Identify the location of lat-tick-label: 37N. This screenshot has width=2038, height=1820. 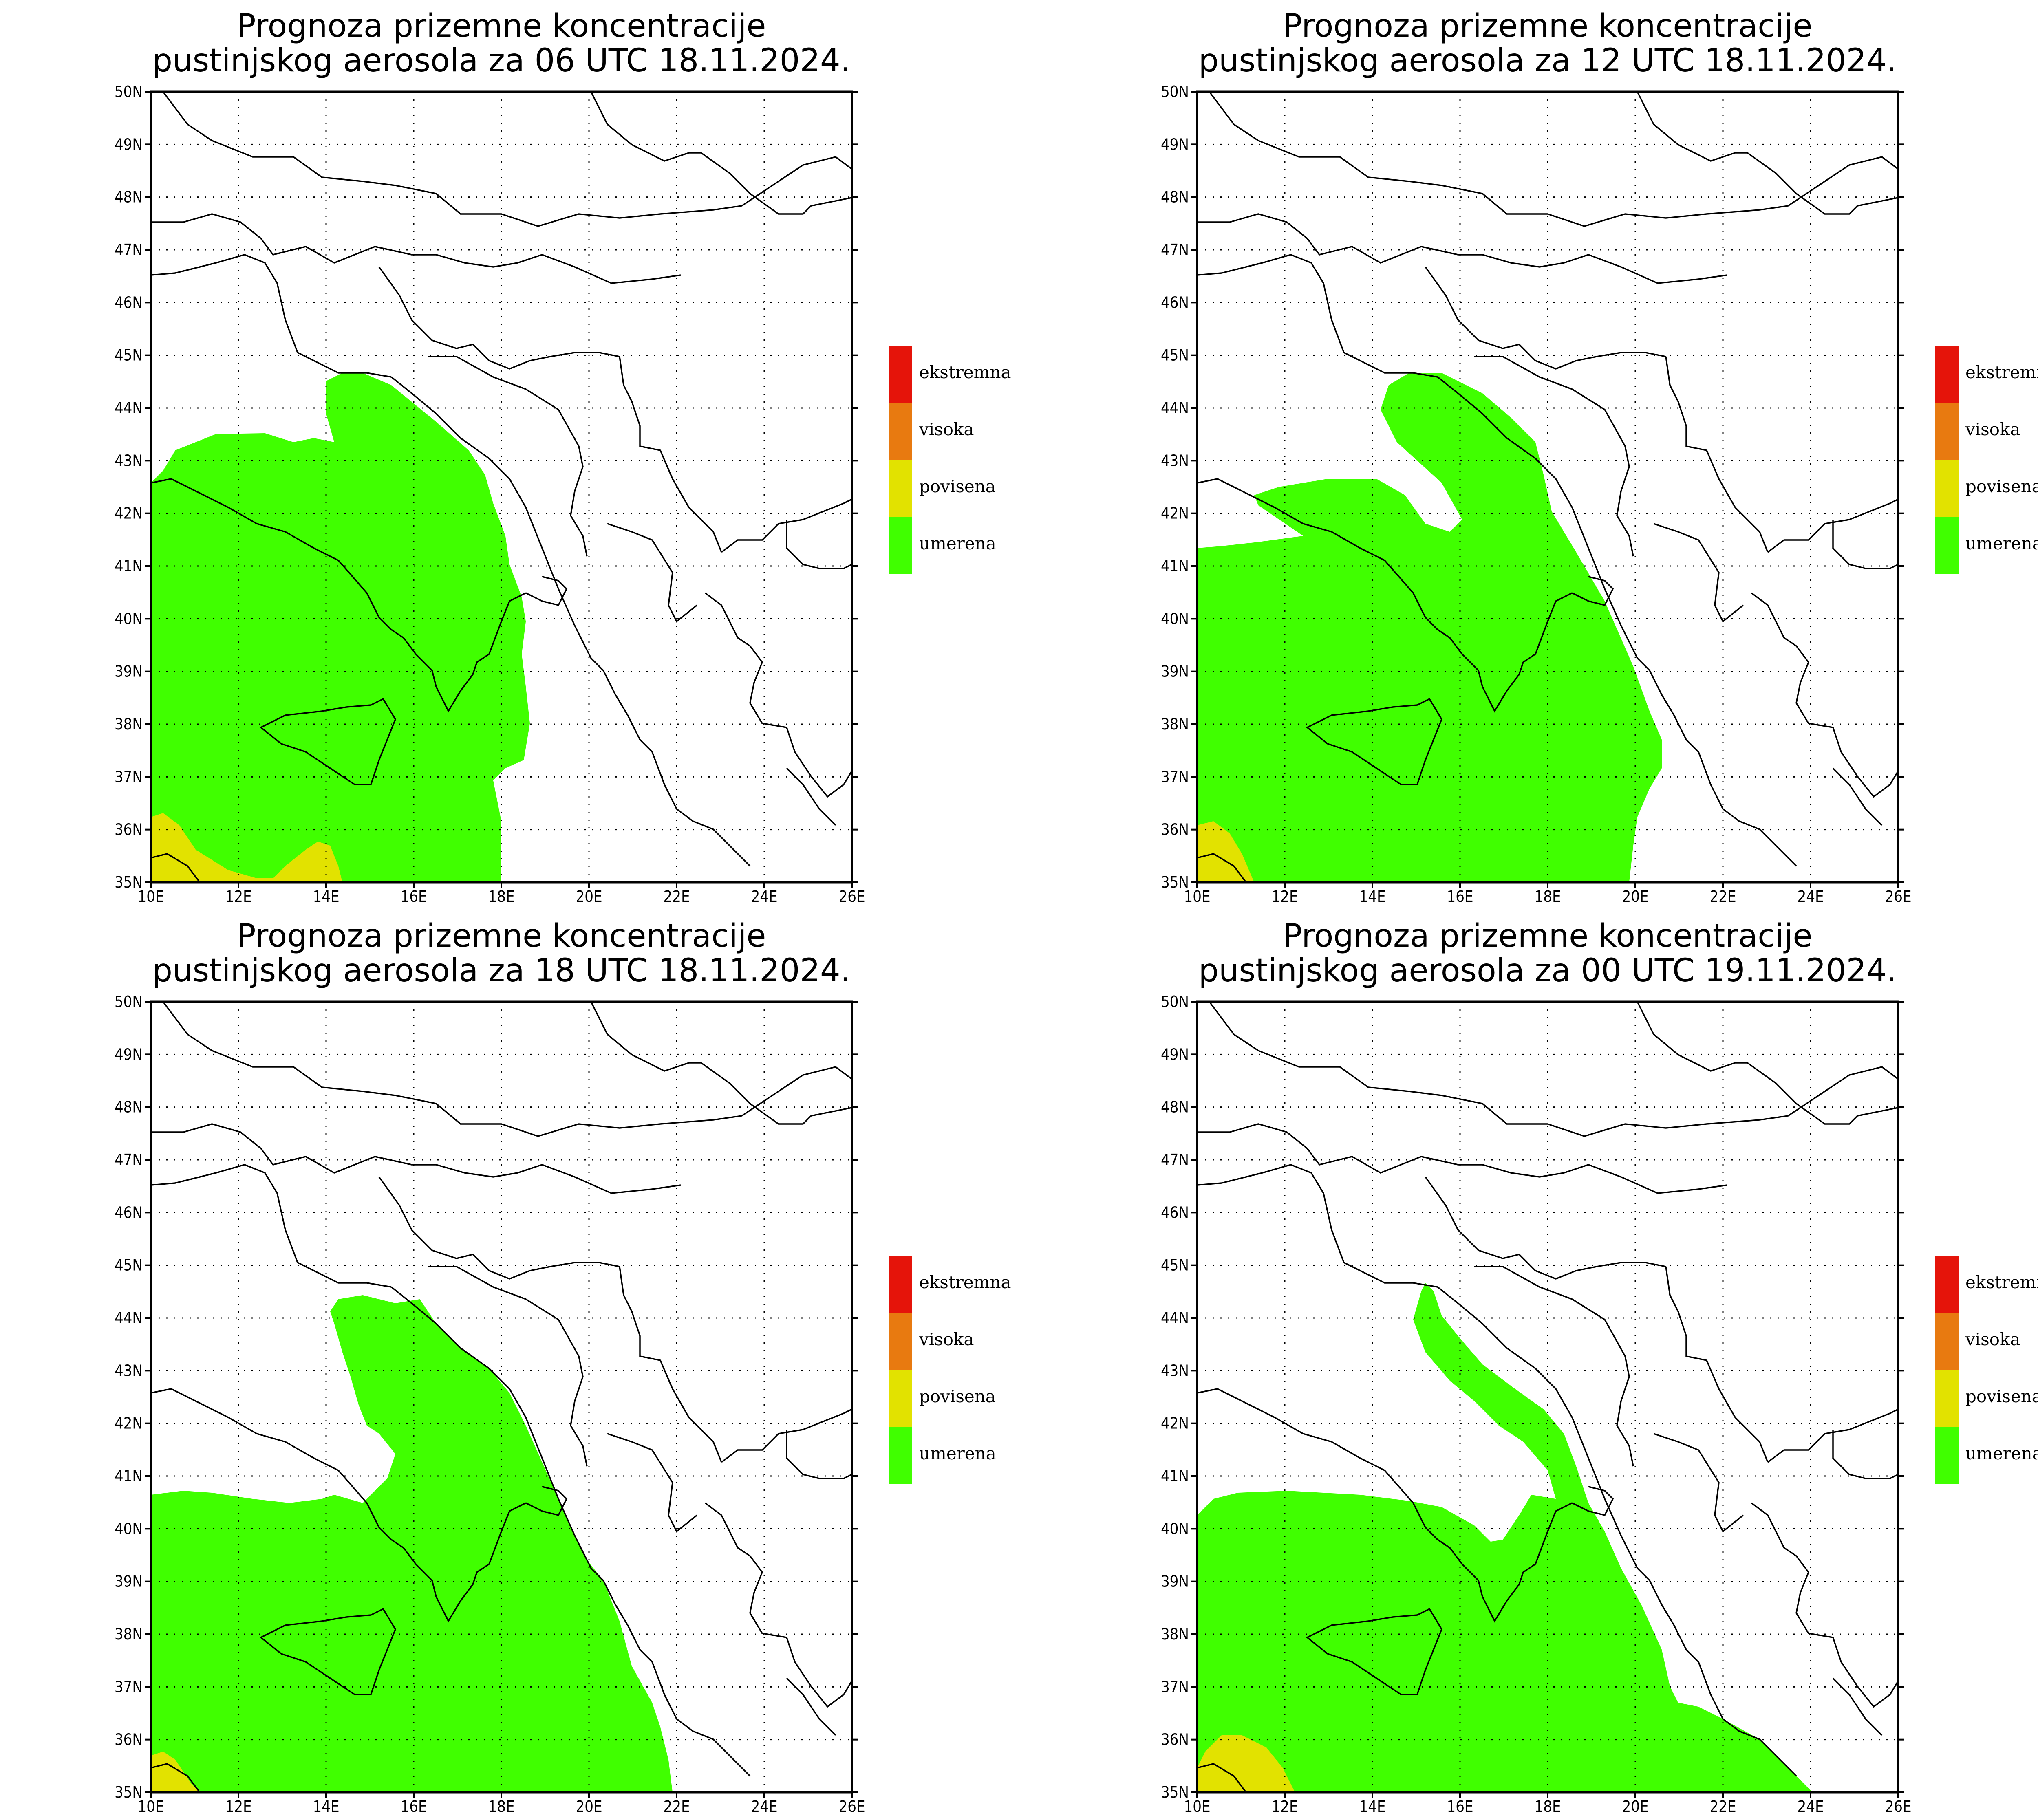
(129, 1687).